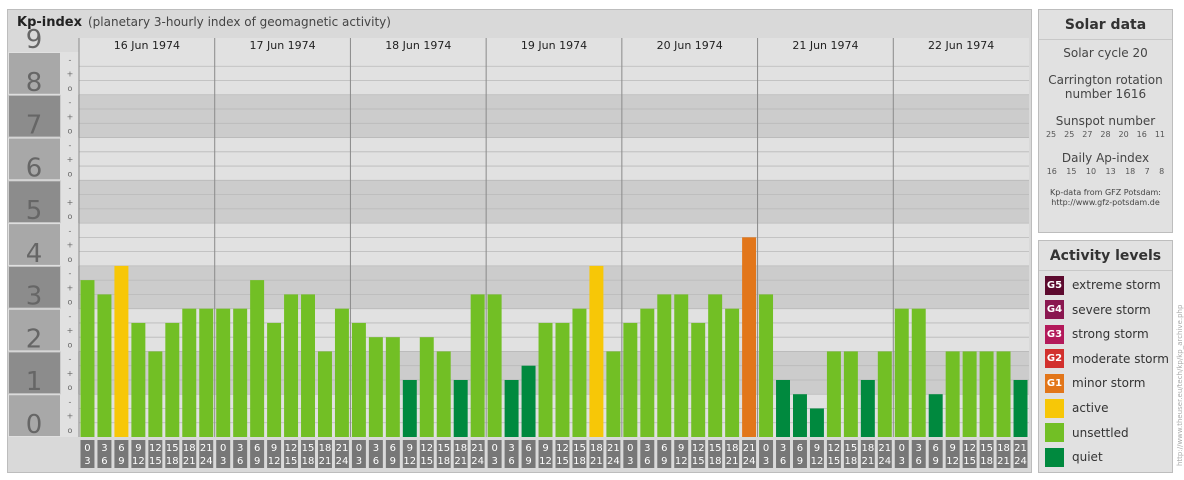 The image size is (1184, 480). Describe the element at coordinates (1100, 432) in the screenshot. I see `legend-label: unsettled` at that location.